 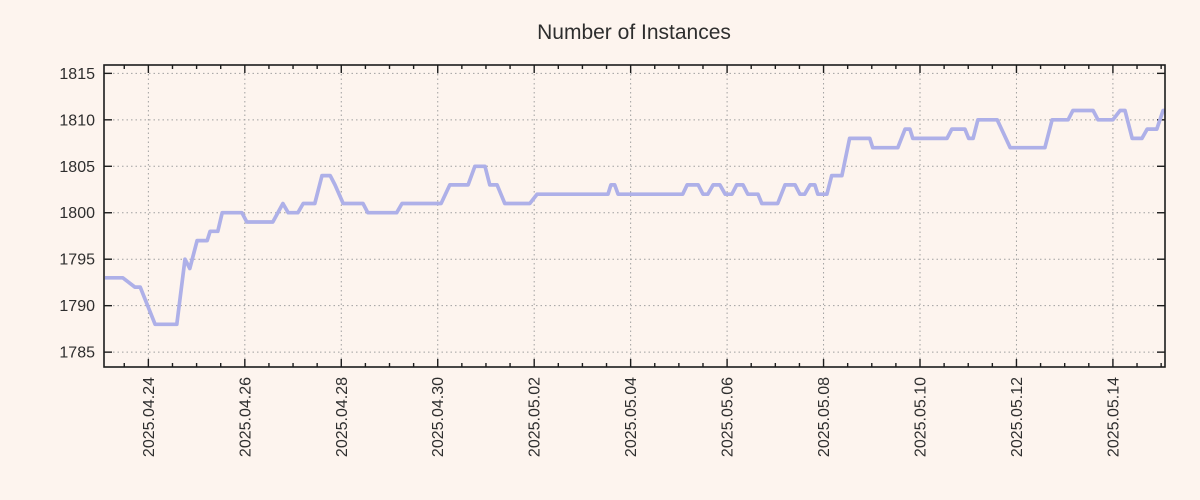 What do you see at coordinates (77, 353) in the screenshot?
I see `y-tick-label: 1785` at bounding box center [77, 353].